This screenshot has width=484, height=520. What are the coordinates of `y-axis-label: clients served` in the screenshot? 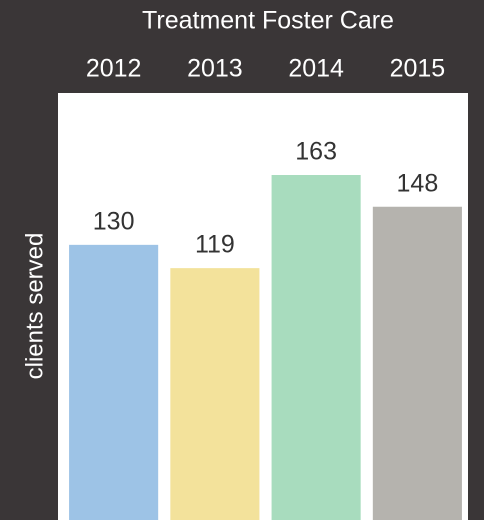 It's located at (34, 306).